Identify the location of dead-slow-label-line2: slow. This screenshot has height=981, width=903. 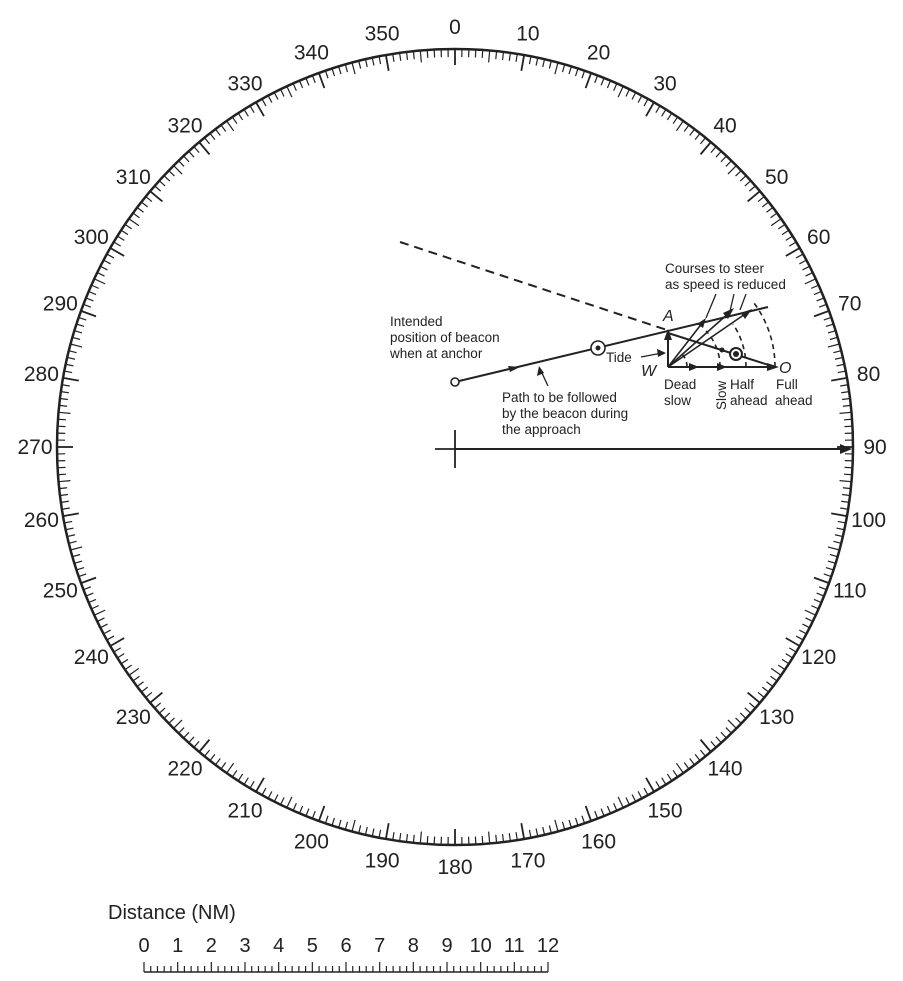
(677, 400).